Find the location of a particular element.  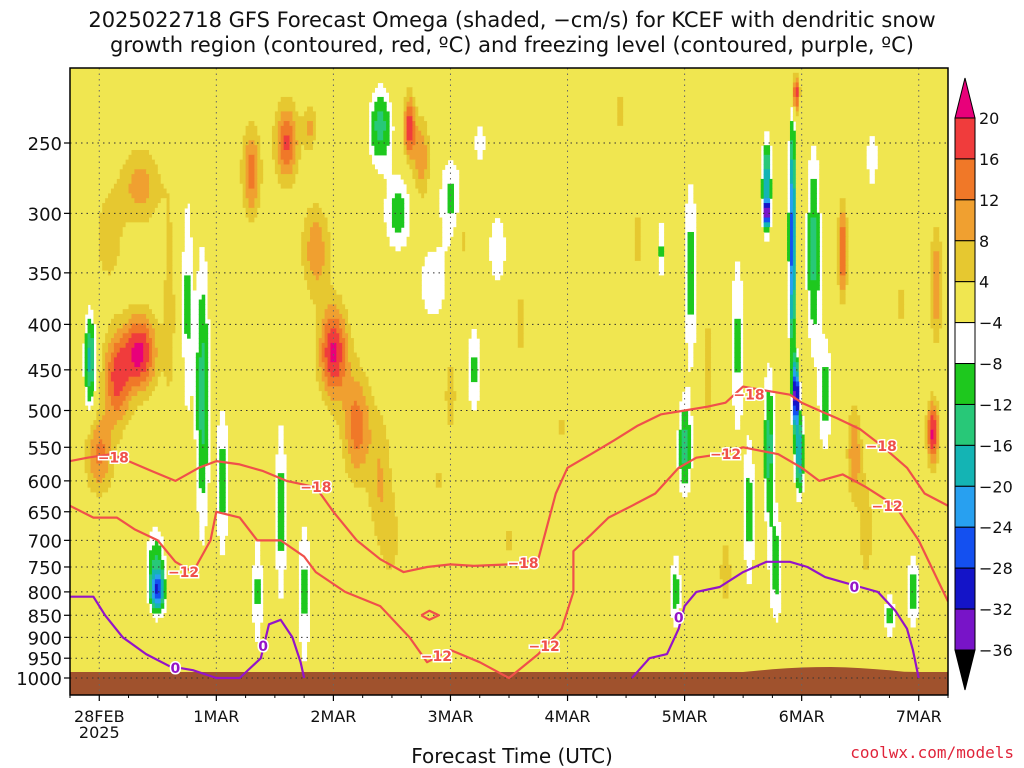

credit-link: coolwx.com/models is located at coordinates (932, 752).